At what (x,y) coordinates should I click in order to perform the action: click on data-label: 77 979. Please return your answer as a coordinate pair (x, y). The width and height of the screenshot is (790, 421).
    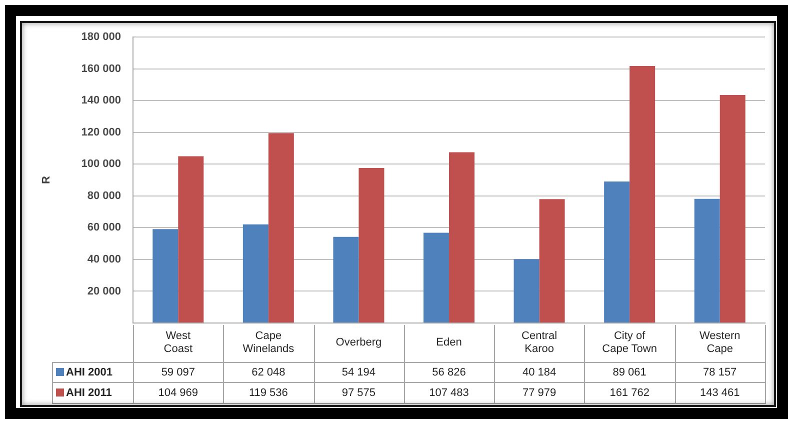
    Looking at the image, I should click on (539, 393).